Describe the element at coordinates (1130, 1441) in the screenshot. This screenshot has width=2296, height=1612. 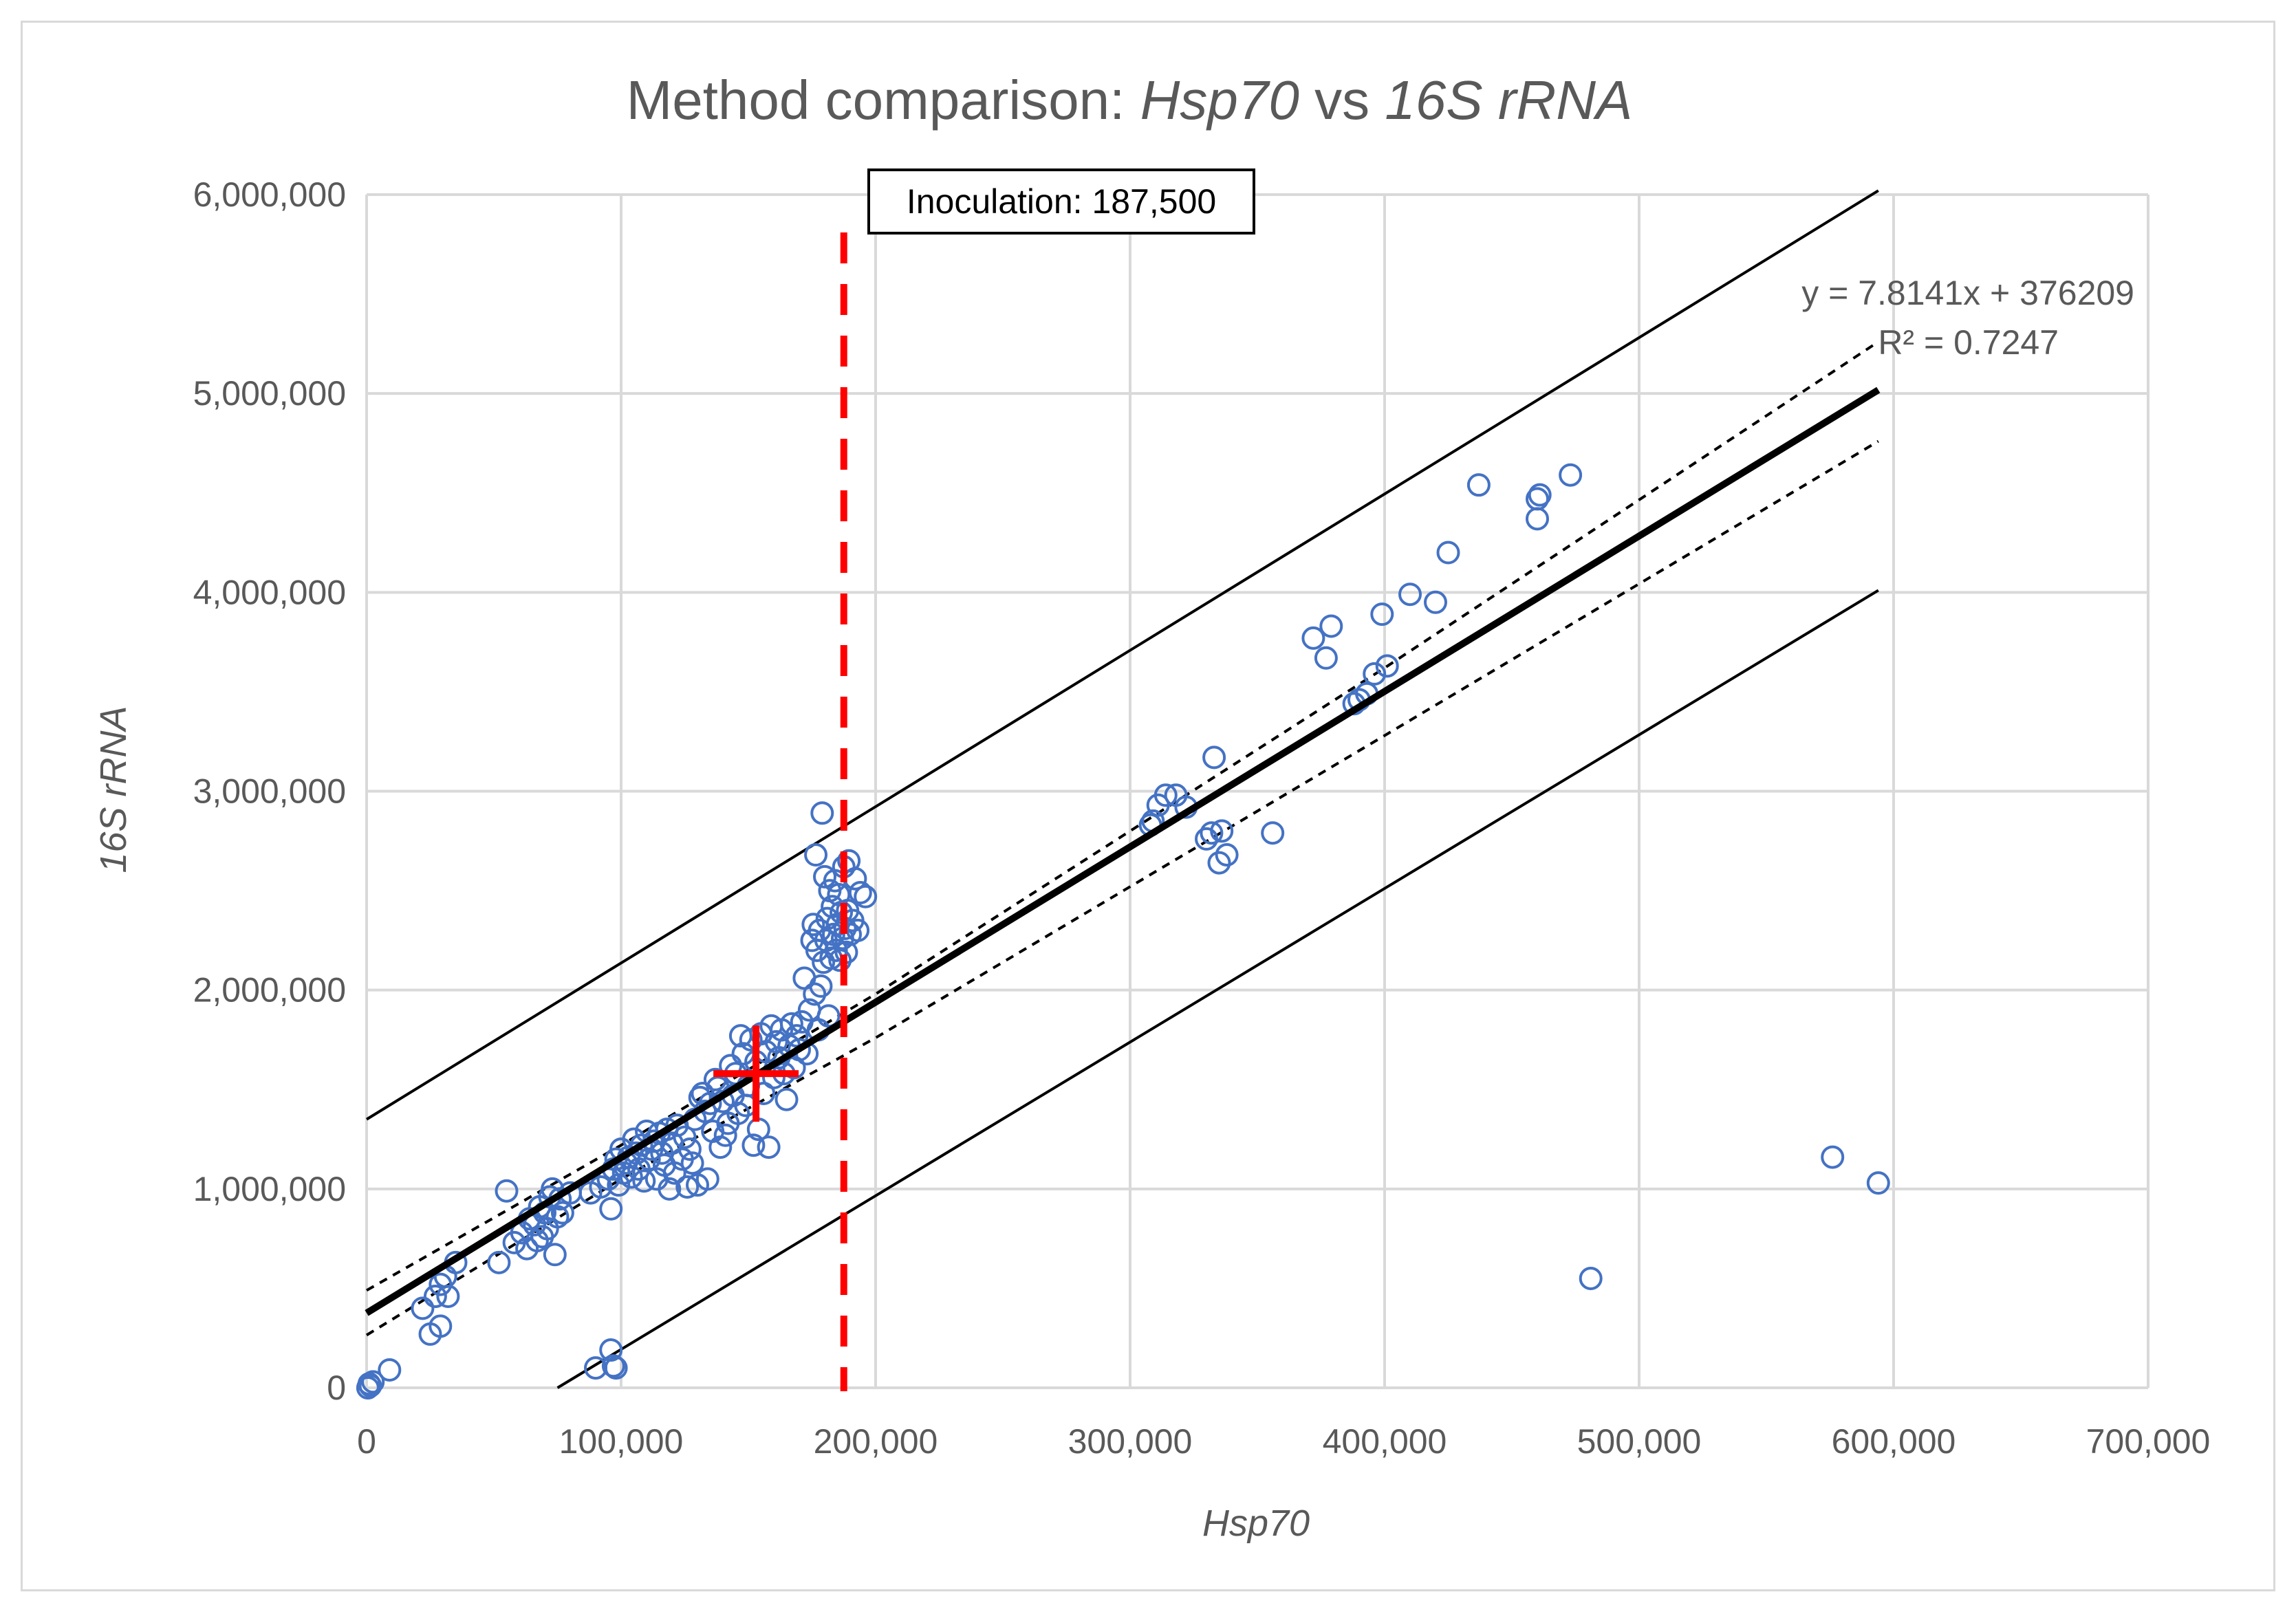
I see `x-tick-label-3: 300,000` at that location.